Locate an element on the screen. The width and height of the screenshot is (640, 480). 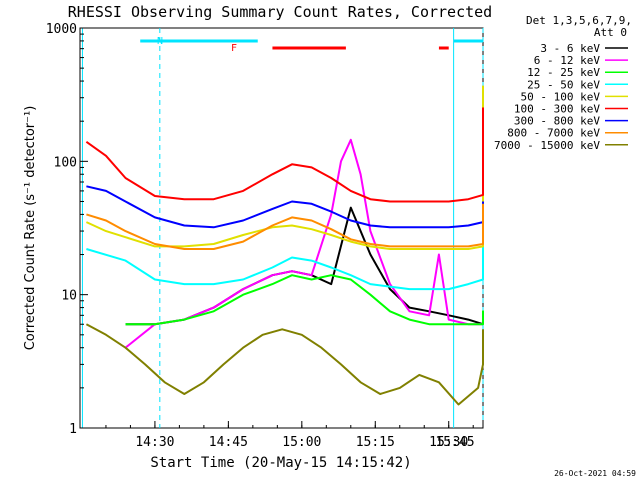
legend-label-3: 25 - 50 keV is located at coordinates (563, 84).